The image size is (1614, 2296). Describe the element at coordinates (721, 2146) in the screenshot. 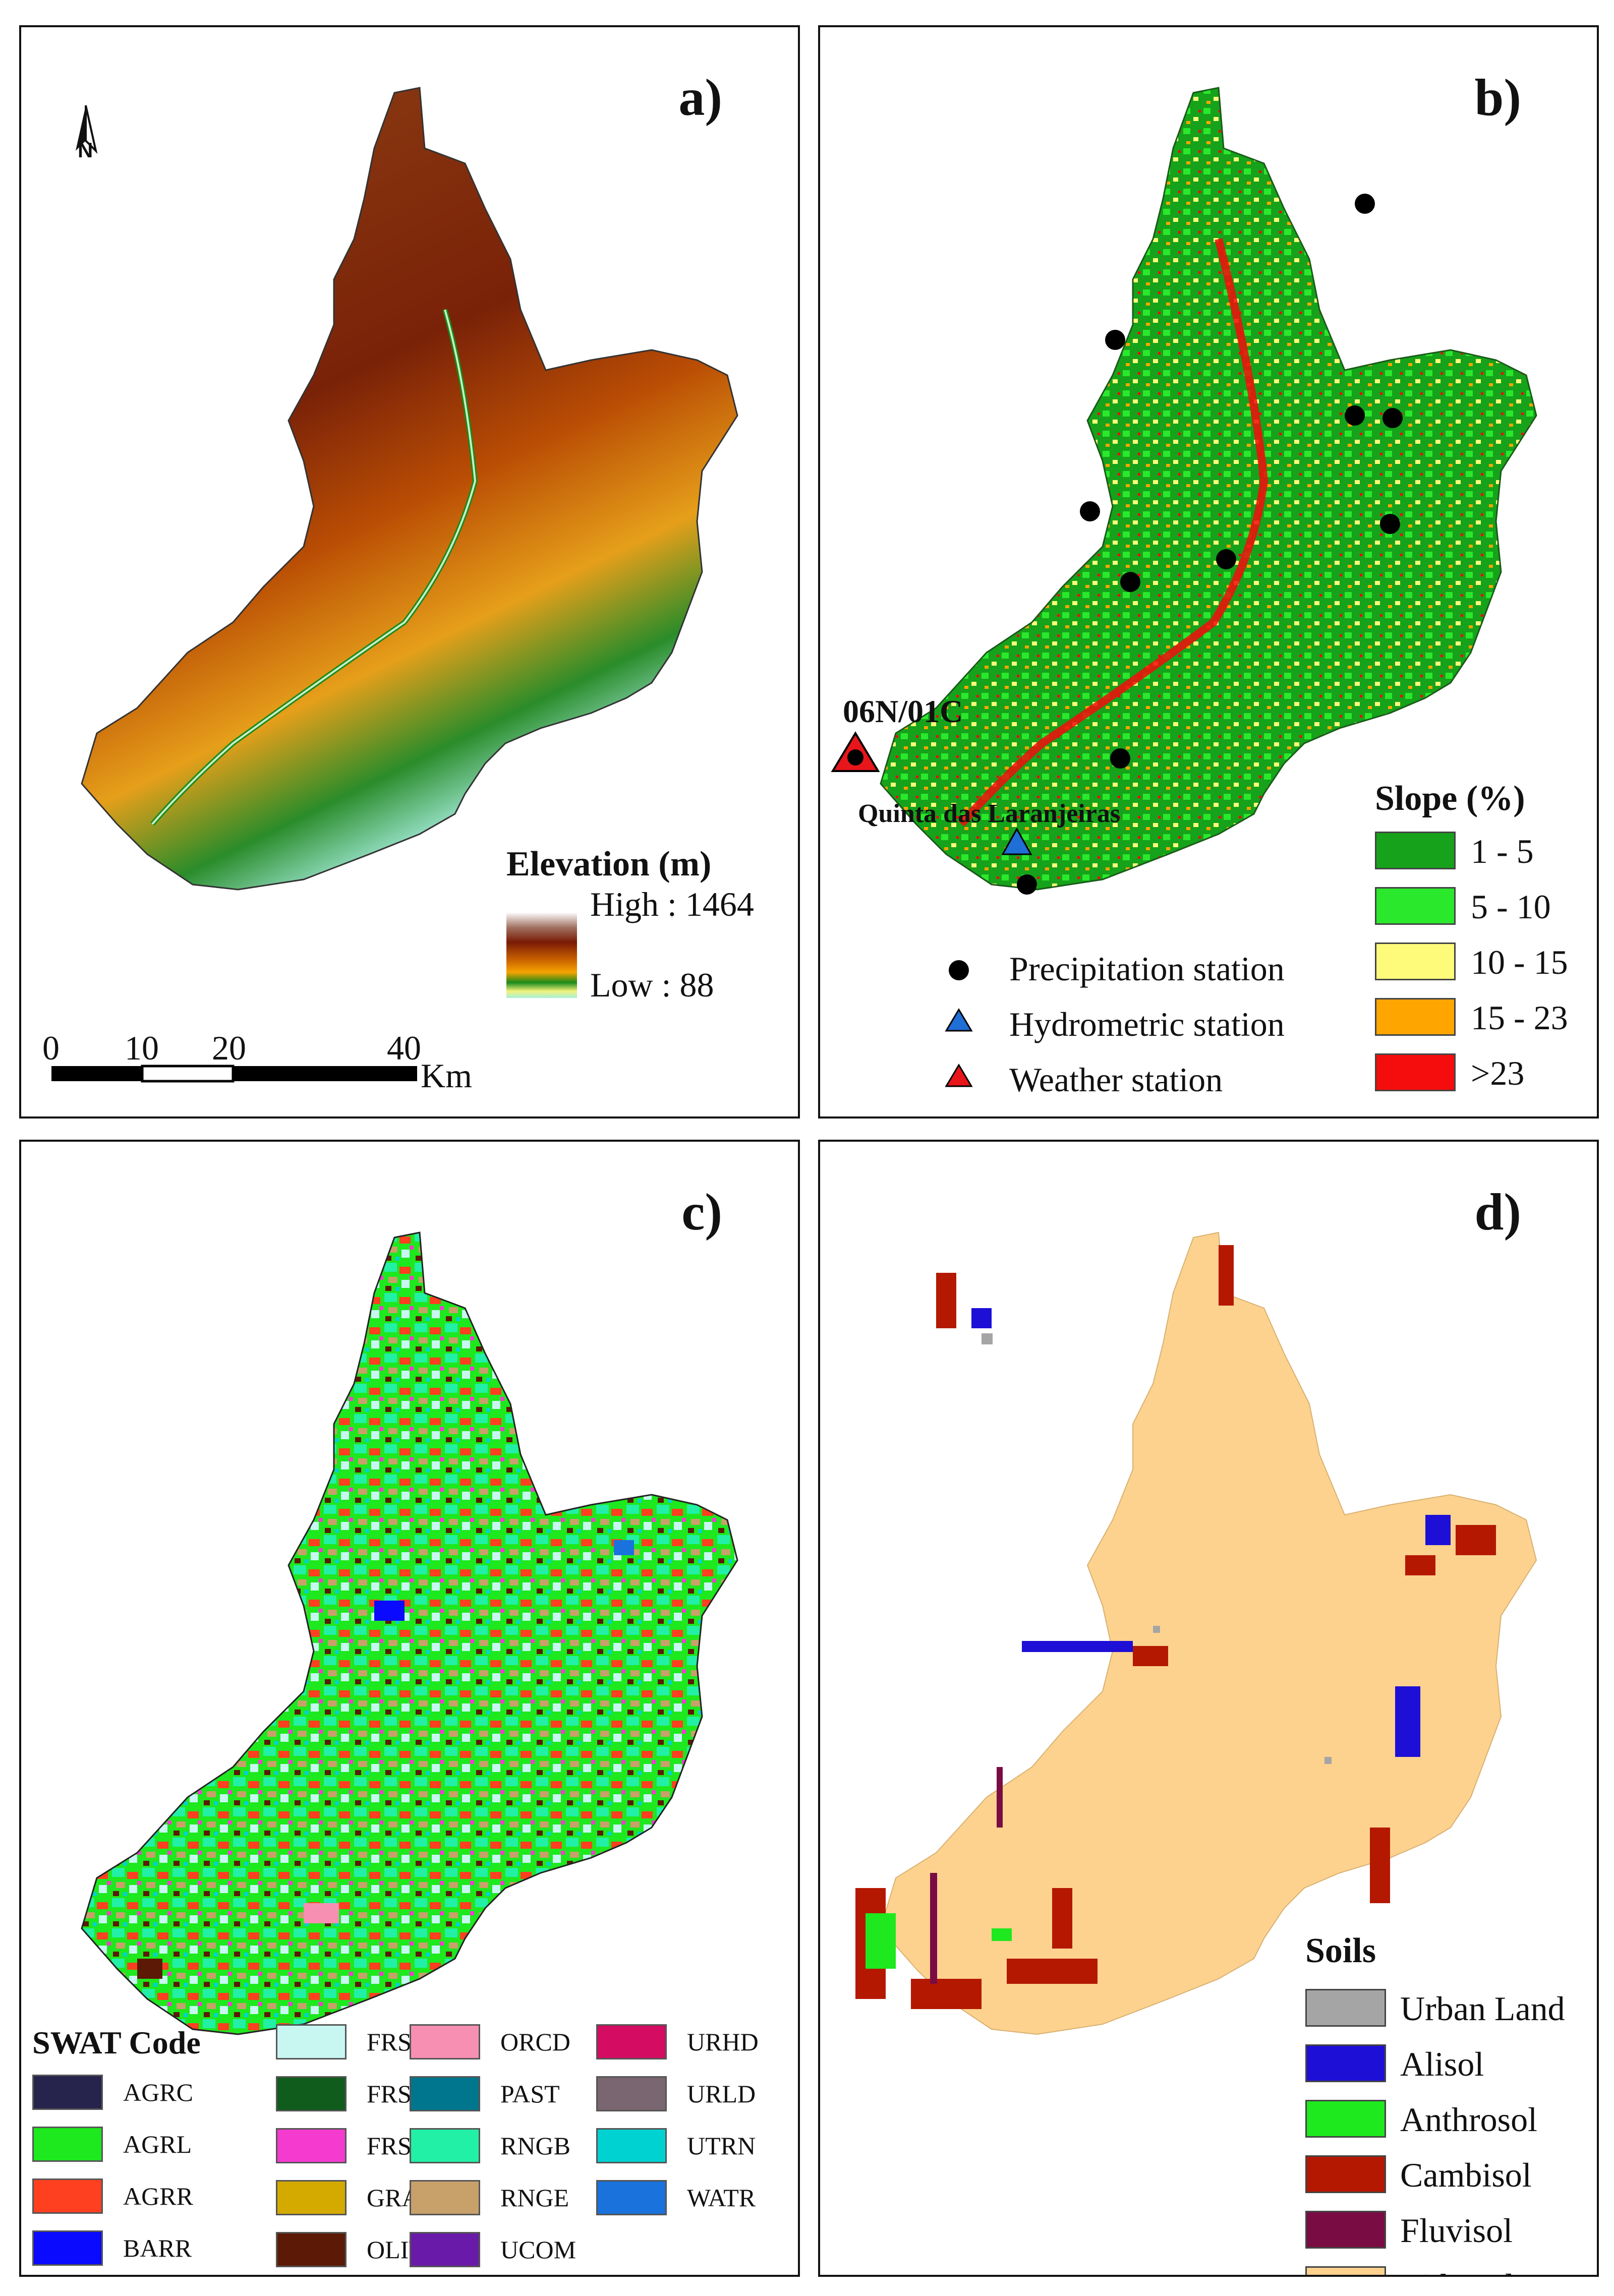

I see `swat-code-label: UTRN` at that location.